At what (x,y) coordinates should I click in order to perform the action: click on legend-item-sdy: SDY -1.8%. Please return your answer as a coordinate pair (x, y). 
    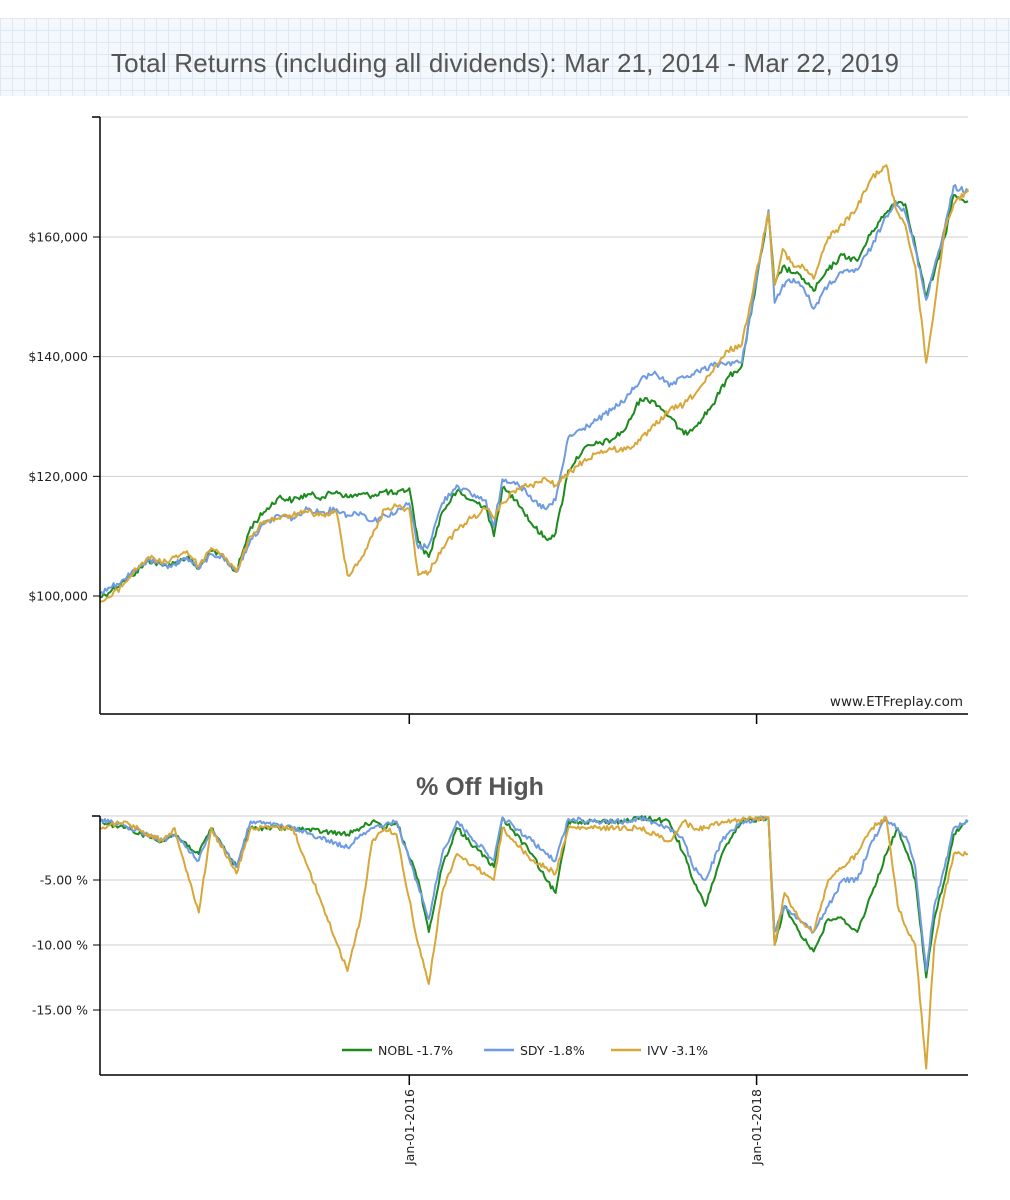
    Looking at the image, I should click on (534, 1050).